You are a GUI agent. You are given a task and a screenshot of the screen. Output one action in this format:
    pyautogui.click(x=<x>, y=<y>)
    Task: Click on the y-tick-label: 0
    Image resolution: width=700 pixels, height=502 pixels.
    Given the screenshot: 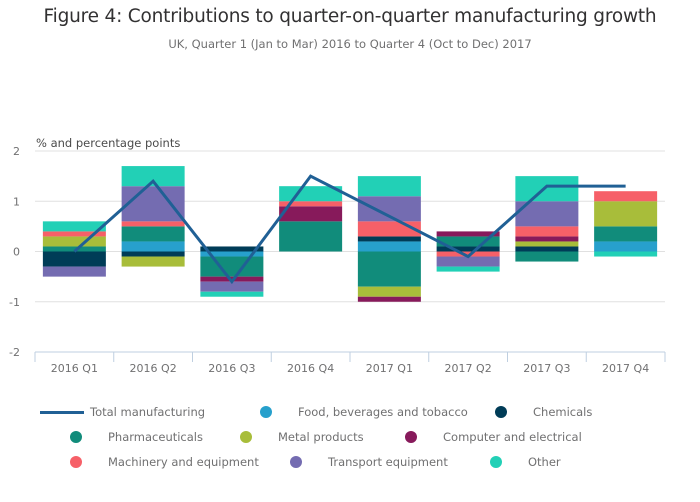 What is the action you would take?
    pyautogui.click(x=16, y=252)
    